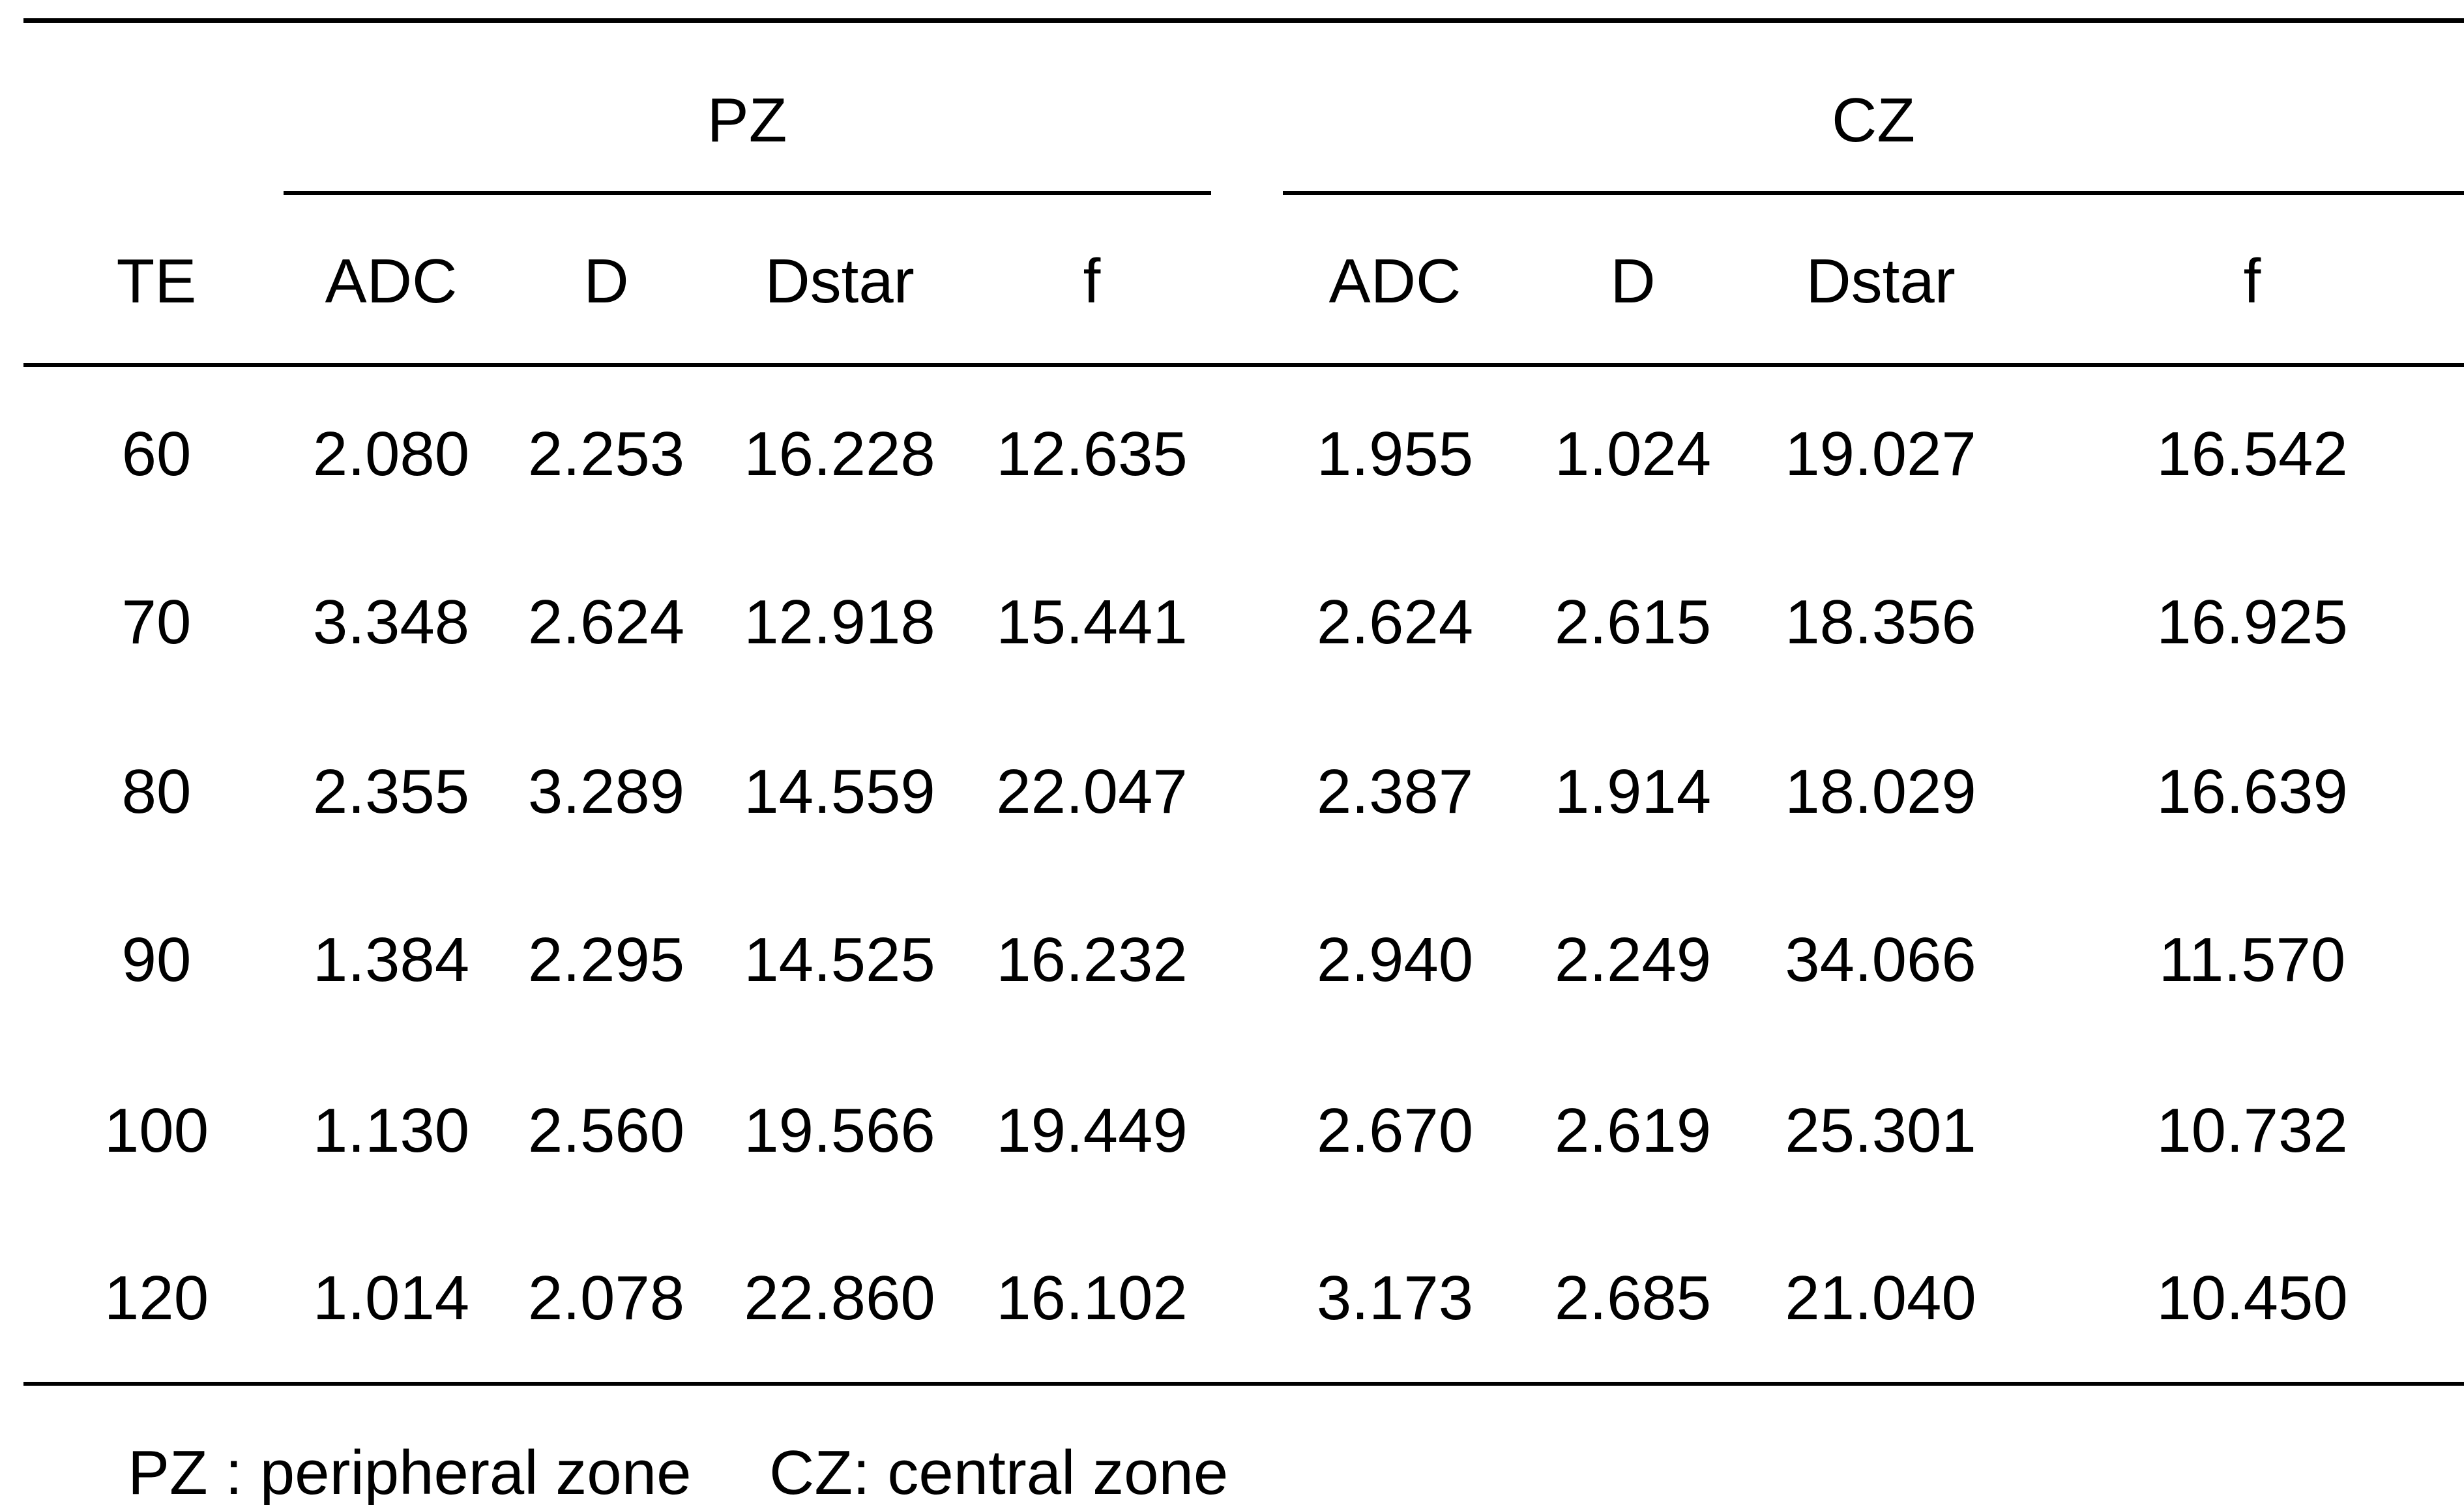  I want to click on table-cell: 18.029, so click(1881, 792).